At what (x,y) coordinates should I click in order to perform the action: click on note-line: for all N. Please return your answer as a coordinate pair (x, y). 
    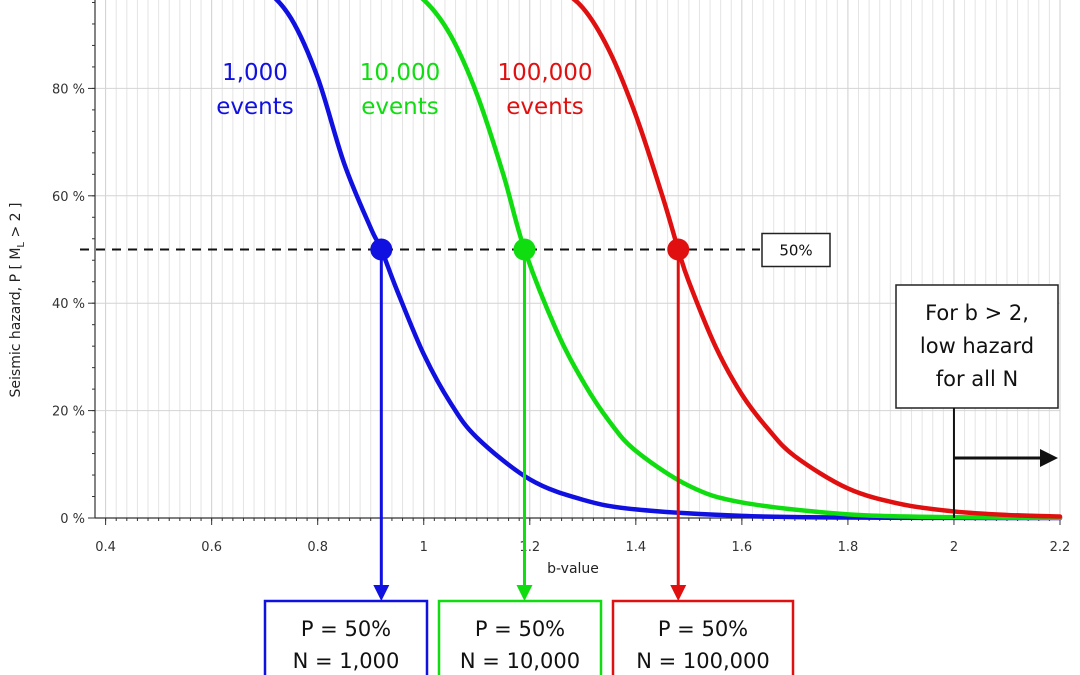
    Looking at the image, I should click on (977, 379).